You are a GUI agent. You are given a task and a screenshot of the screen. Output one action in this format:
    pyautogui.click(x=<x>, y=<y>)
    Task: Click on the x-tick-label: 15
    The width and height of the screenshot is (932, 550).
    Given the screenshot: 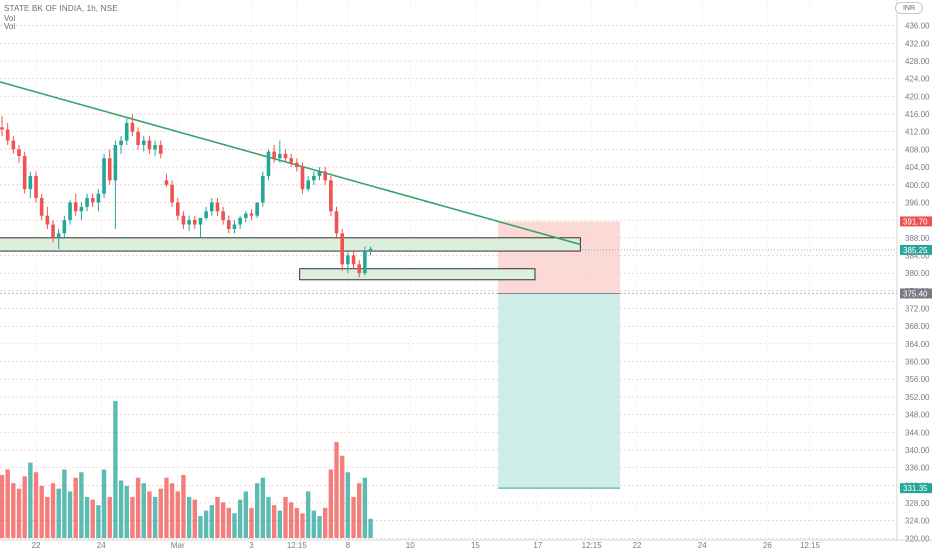 What is the action you would take?
    pyautogui.click(x=475, y=545)
    